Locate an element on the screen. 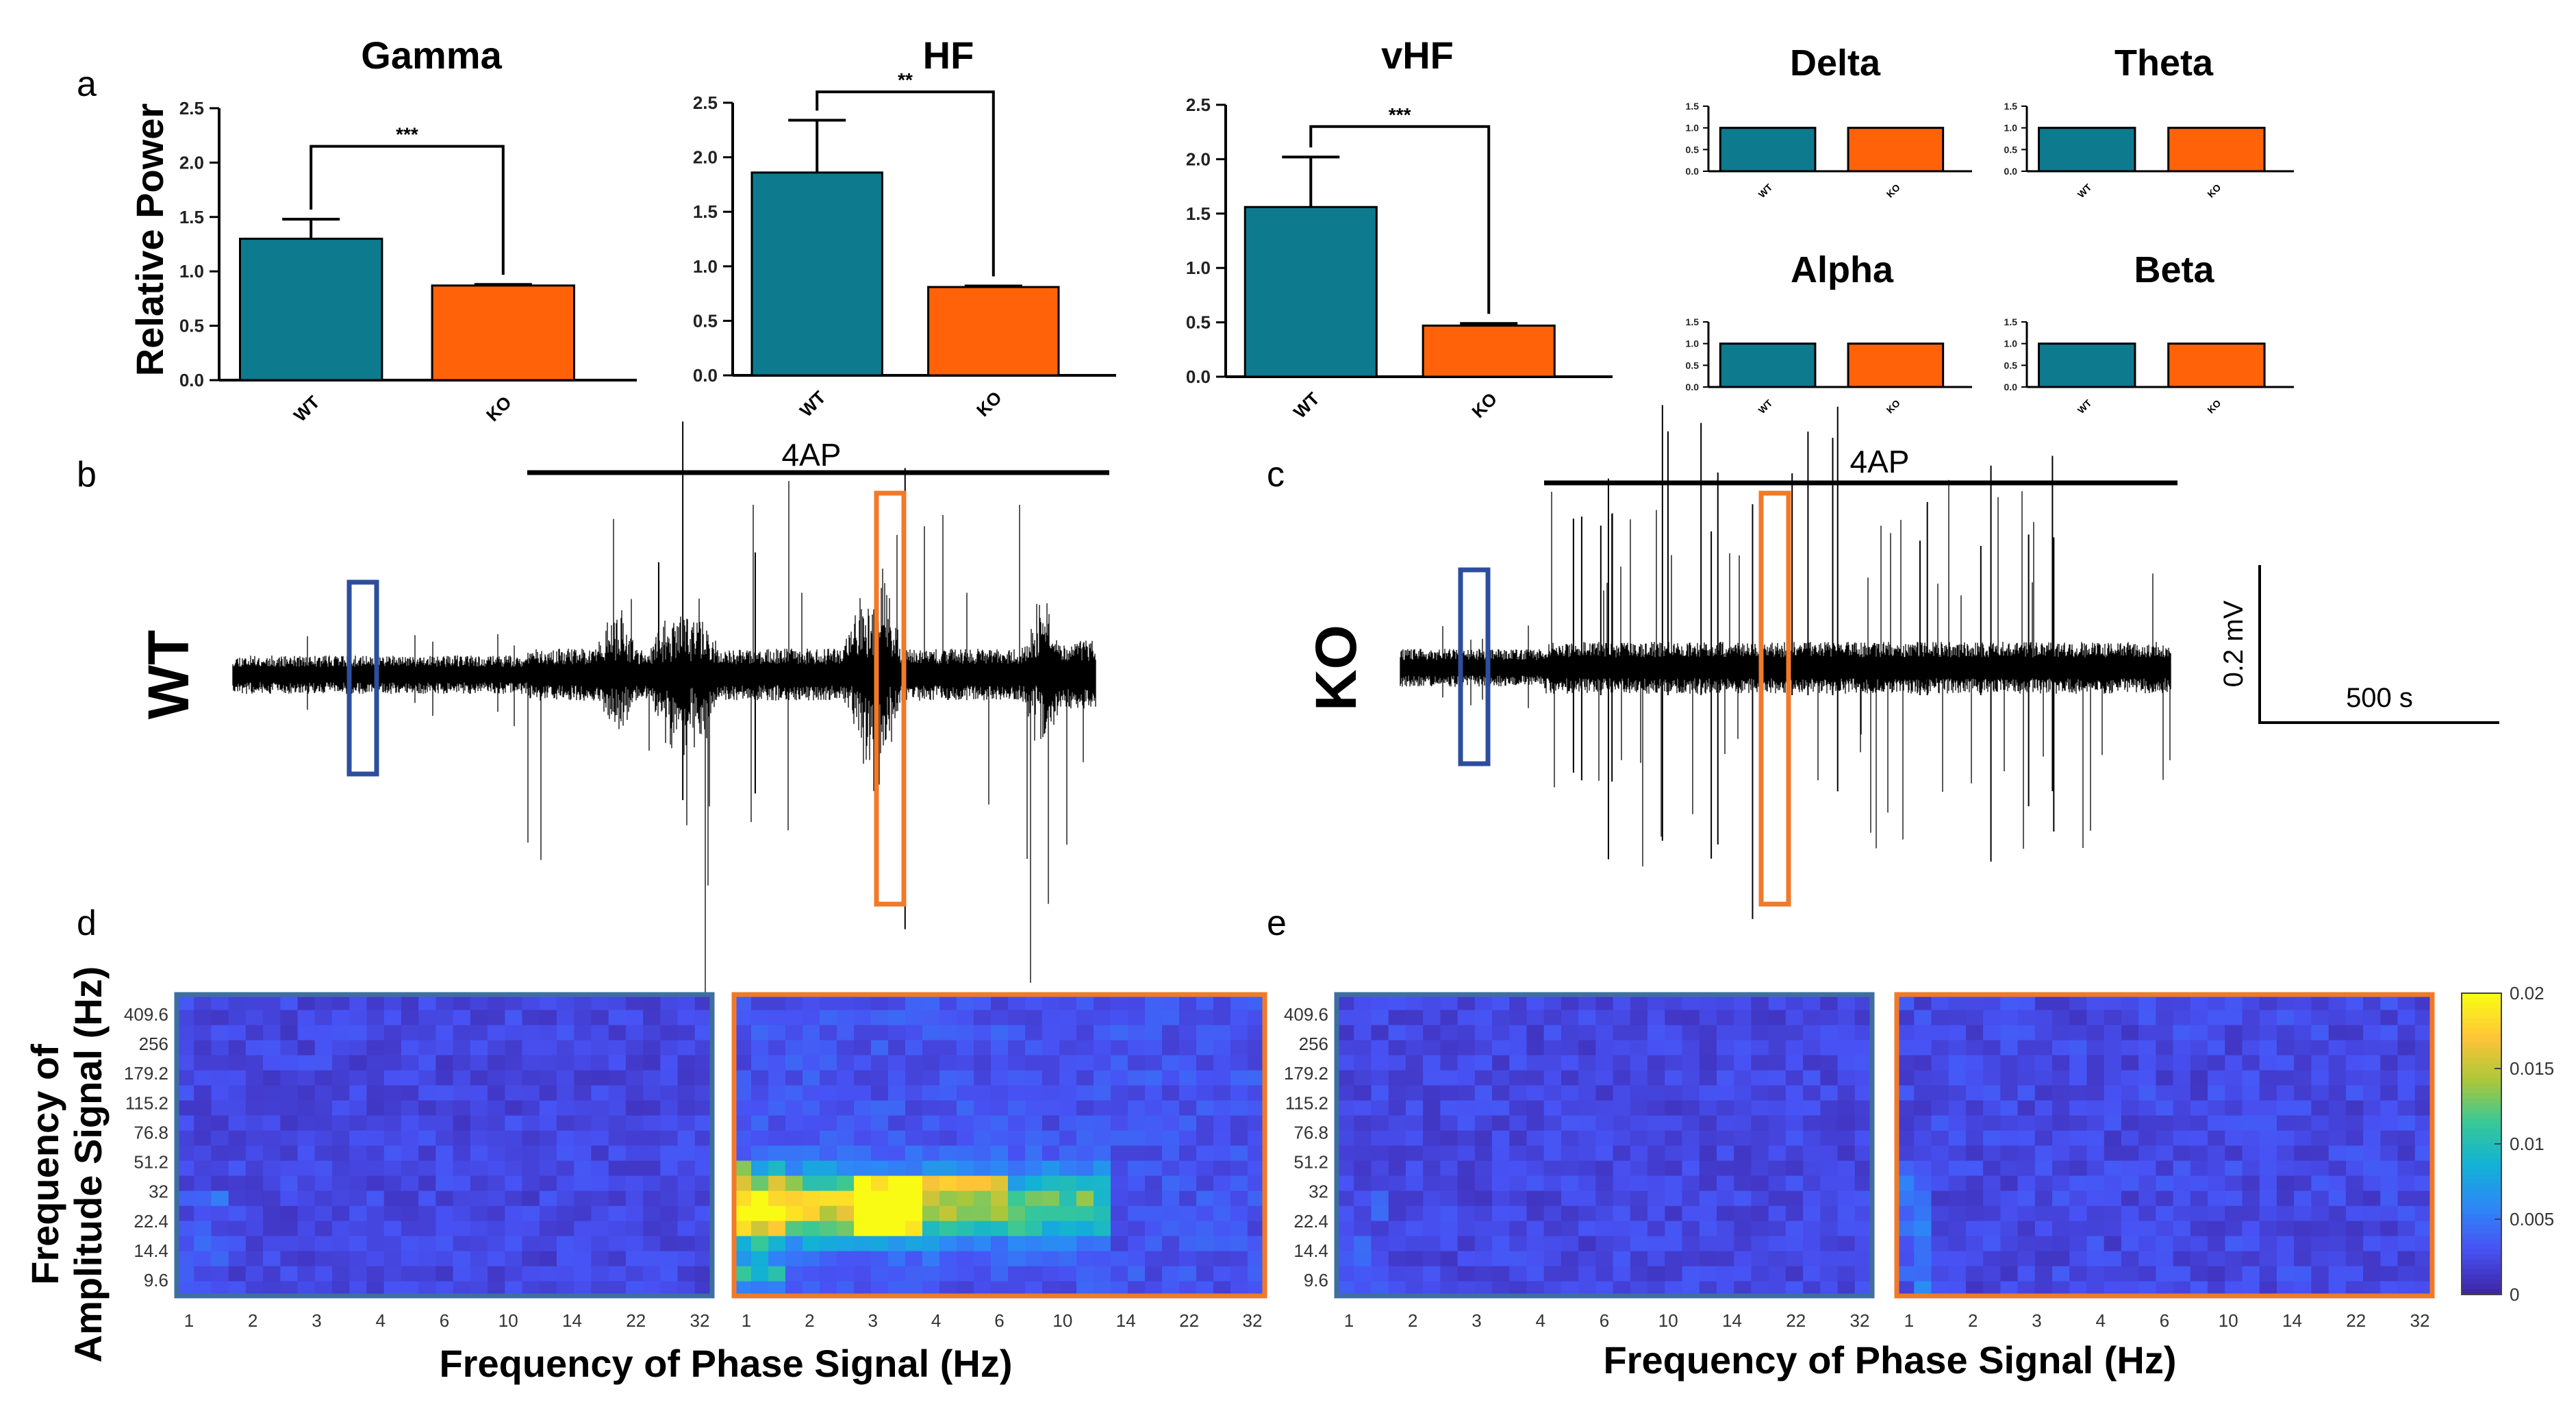 The width and height of the screenshot is (2576, 1424). y-tick-label: 409.6 is located at coordinates (146, 1015).